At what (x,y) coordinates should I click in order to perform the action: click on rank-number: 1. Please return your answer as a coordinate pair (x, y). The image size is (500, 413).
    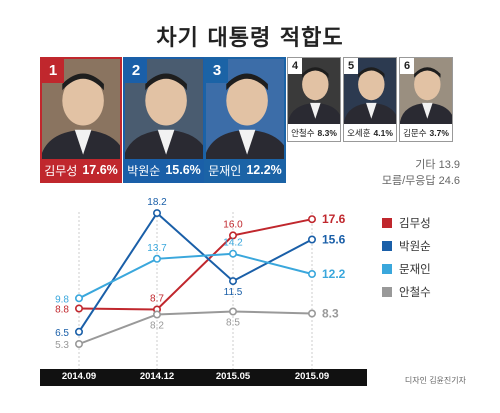
    Looking at the image, I should click on (53, 71).